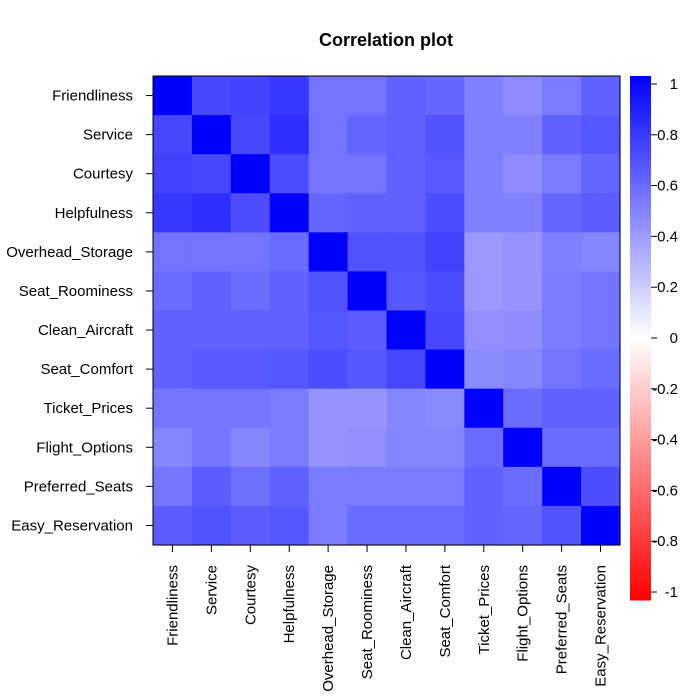  Describe the element at coordinates (665, 541) in the screenshot. I see `legend-tick-label: -0.8` at that location.